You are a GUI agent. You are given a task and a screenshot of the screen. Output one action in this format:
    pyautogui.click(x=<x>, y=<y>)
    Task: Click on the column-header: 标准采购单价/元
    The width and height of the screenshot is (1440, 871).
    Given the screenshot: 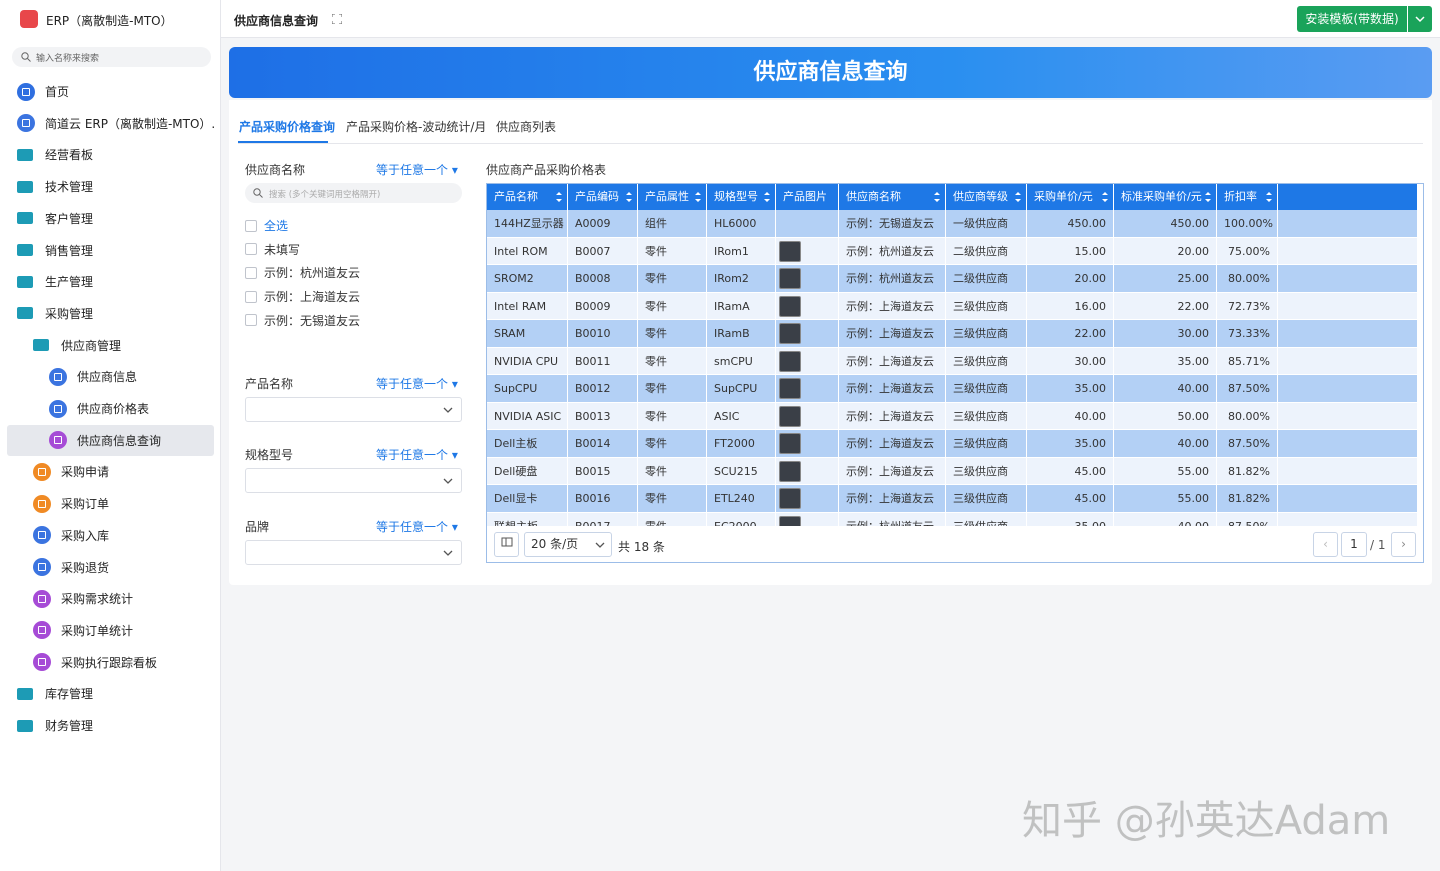 What is the action you would take?
    pyautogui.click(x=1165, y=197)
    